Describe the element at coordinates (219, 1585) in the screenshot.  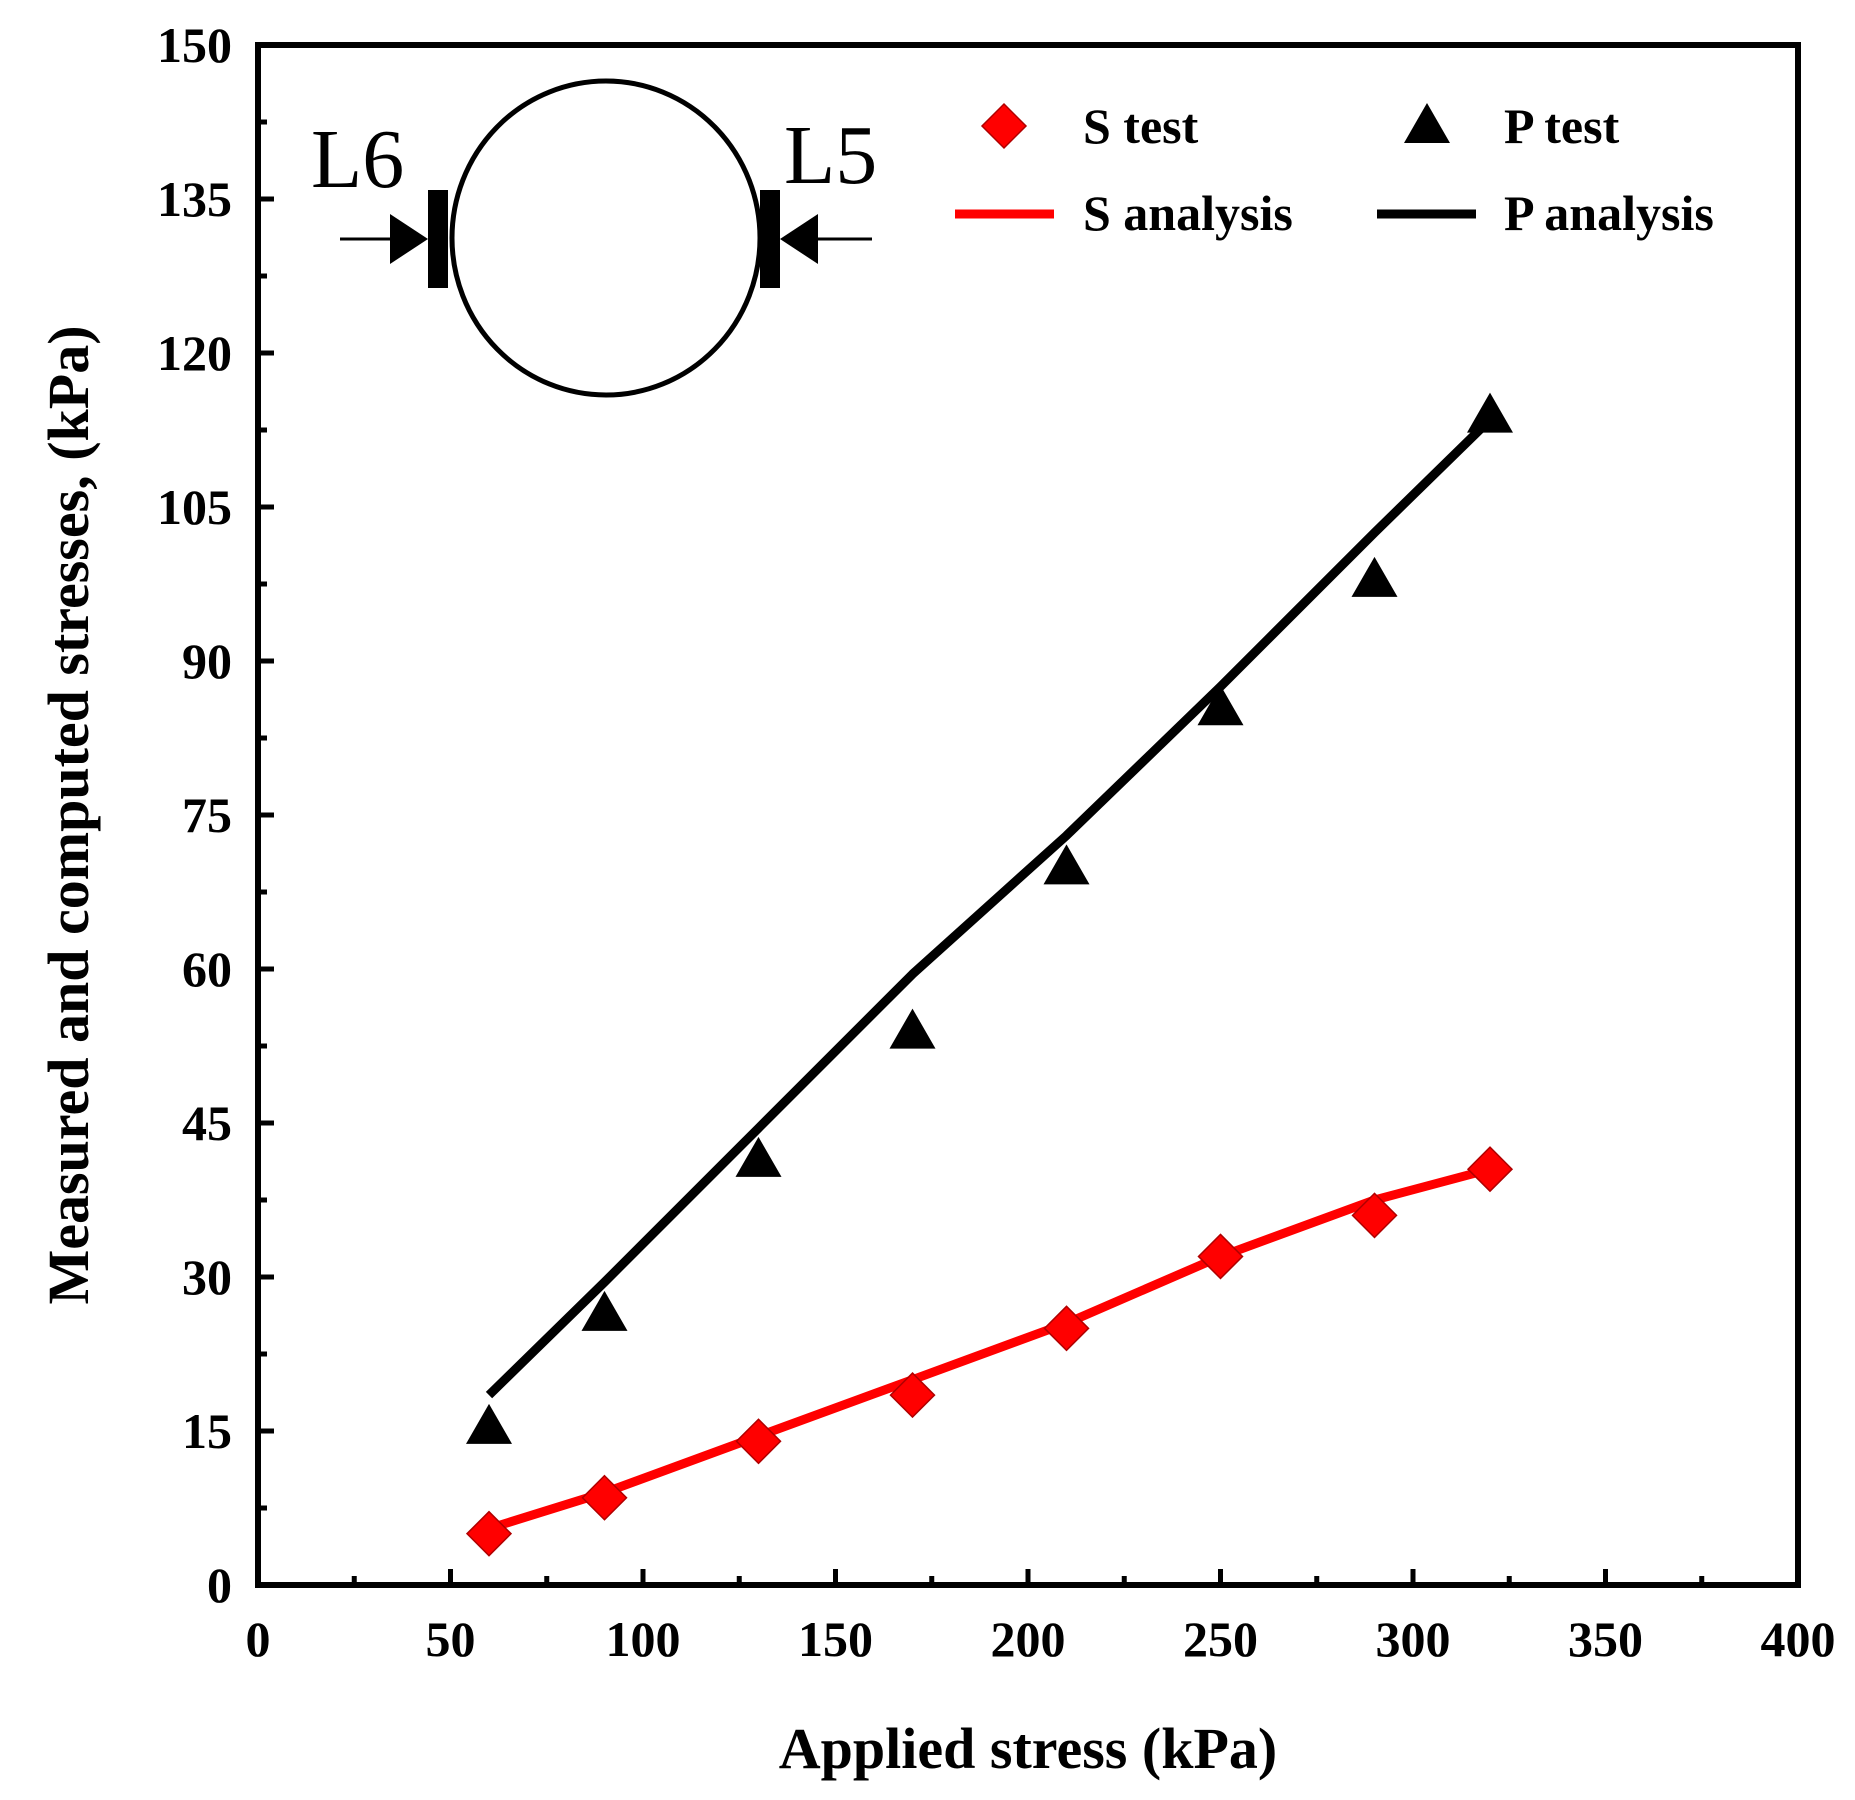
I see `y-tick-label: 0` at that location.